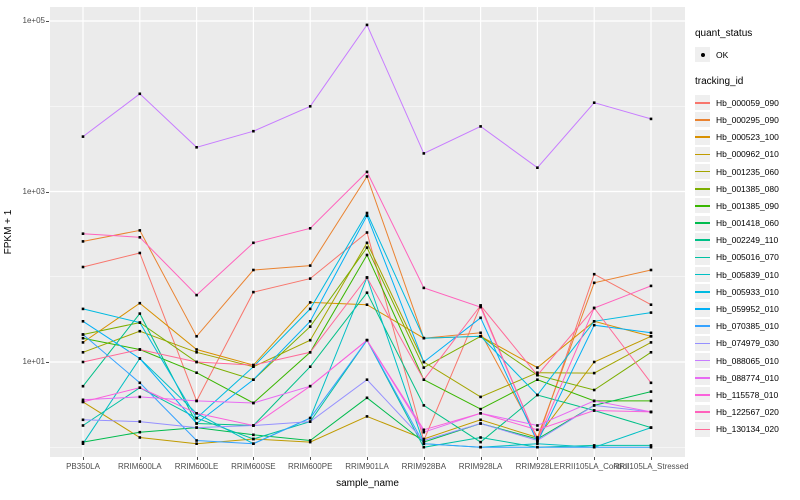 The height and width of the screenshot is (500, 800). I want to click on legend-item-Hb_088774_010: Hb_088774_010, so click(747, 377).